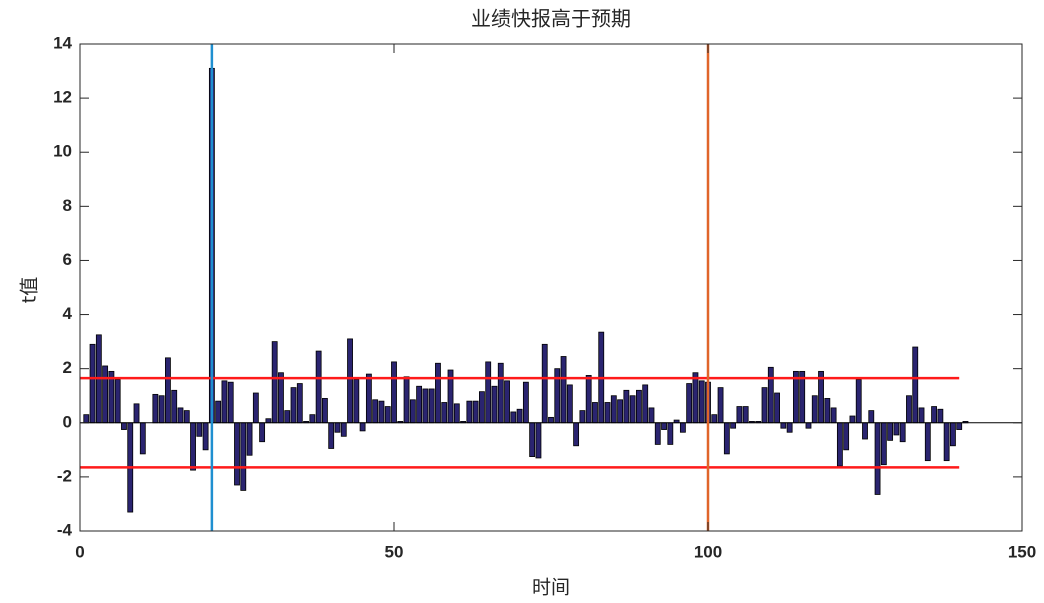  What do you see at coordinates (62, 97) in the screenshot?
I see `y-tick-label: 12` at bounding box center [62, 97].